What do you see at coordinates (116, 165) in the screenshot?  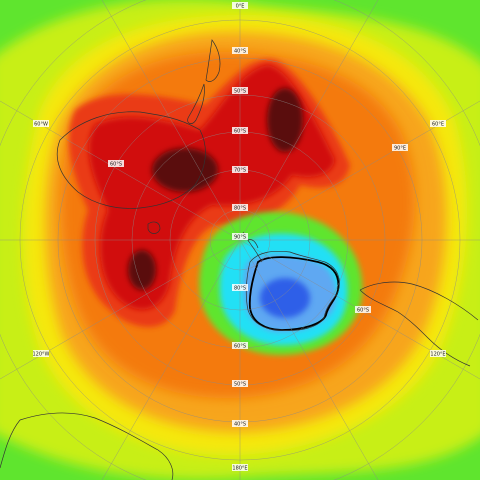 I see `lat-label-60-west: 60°S` at bounding box center [116, 165].